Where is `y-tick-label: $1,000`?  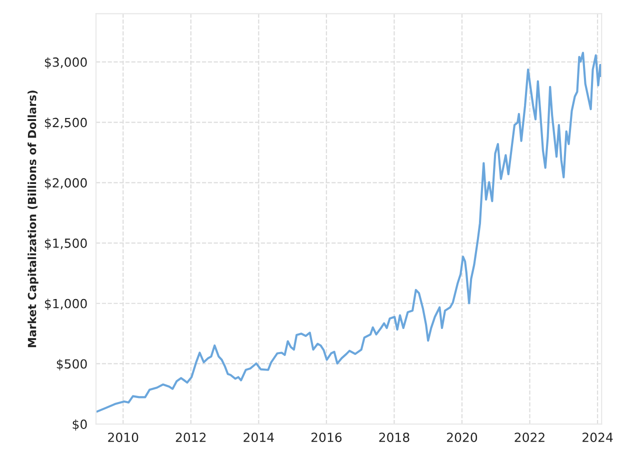 y-tick-label: $1,000 is located at coordinates (65, 304).